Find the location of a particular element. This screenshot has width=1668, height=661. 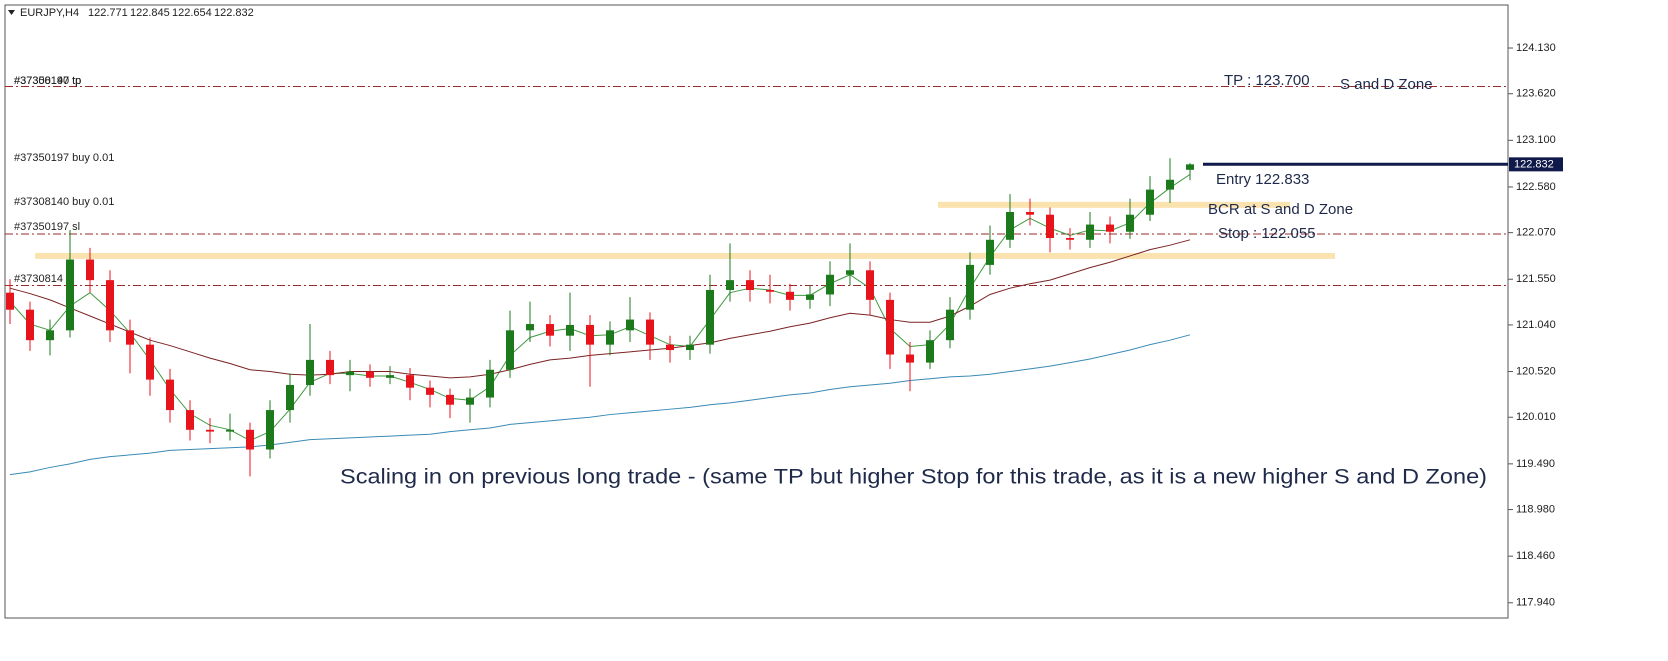

y-tick-label: 120.520 is located at coordinates (1536, 371).